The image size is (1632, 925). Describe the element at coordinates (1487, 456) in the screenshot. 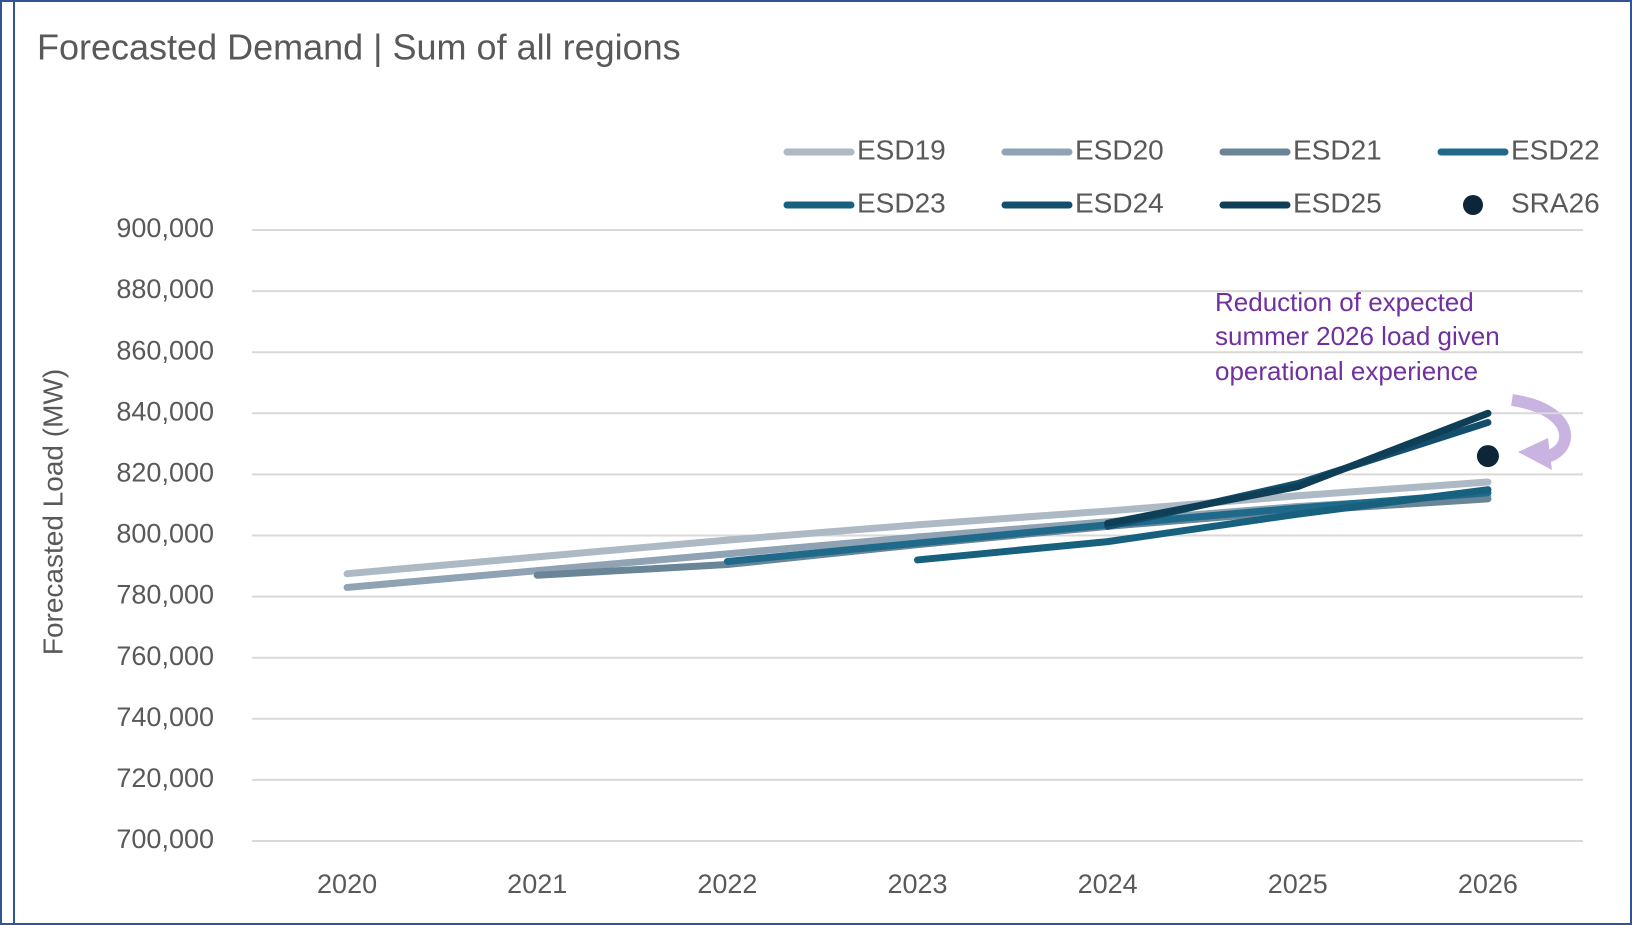

I see `data-point` at that location.